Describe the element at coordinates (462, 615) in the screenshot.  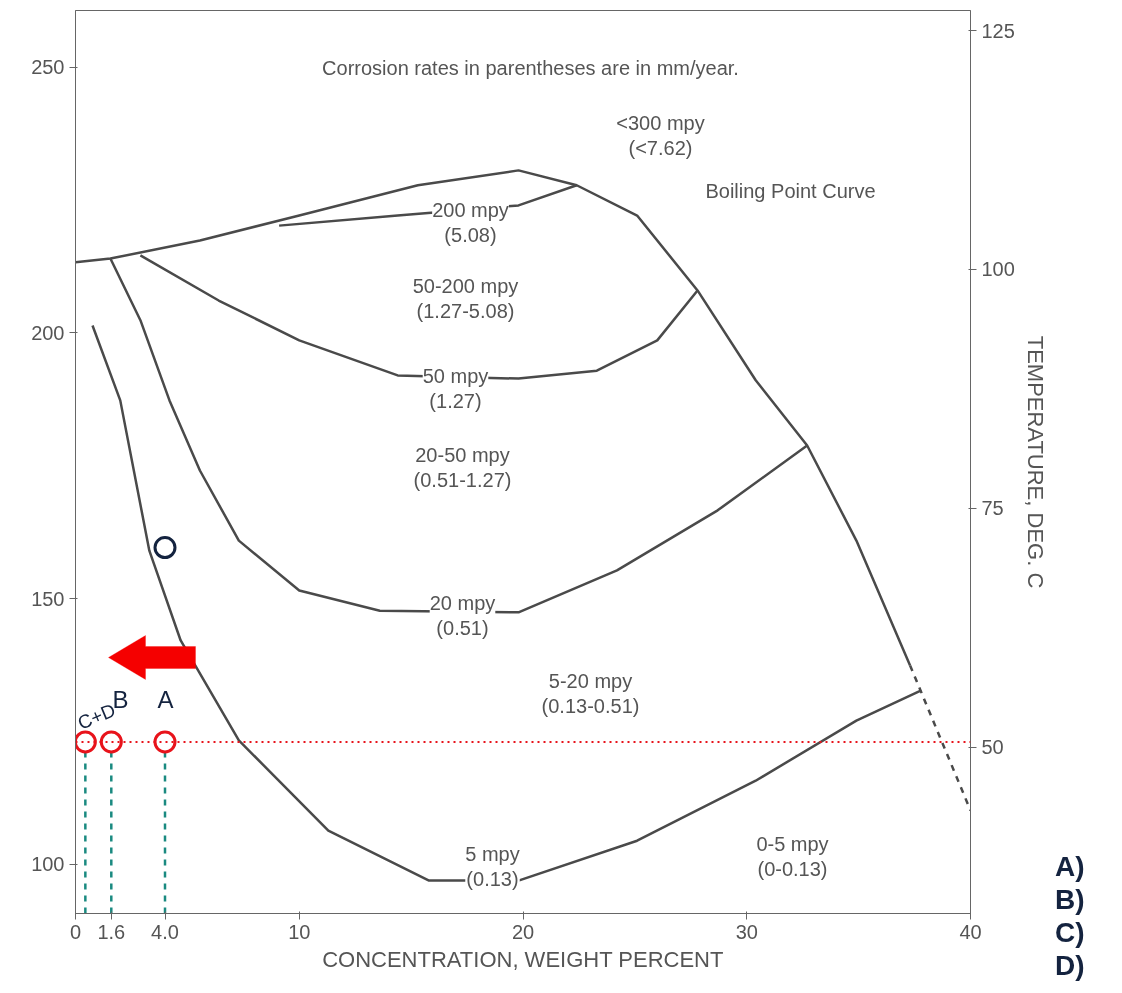
I see `annotation: 20 mpy (0.51)` at that location.